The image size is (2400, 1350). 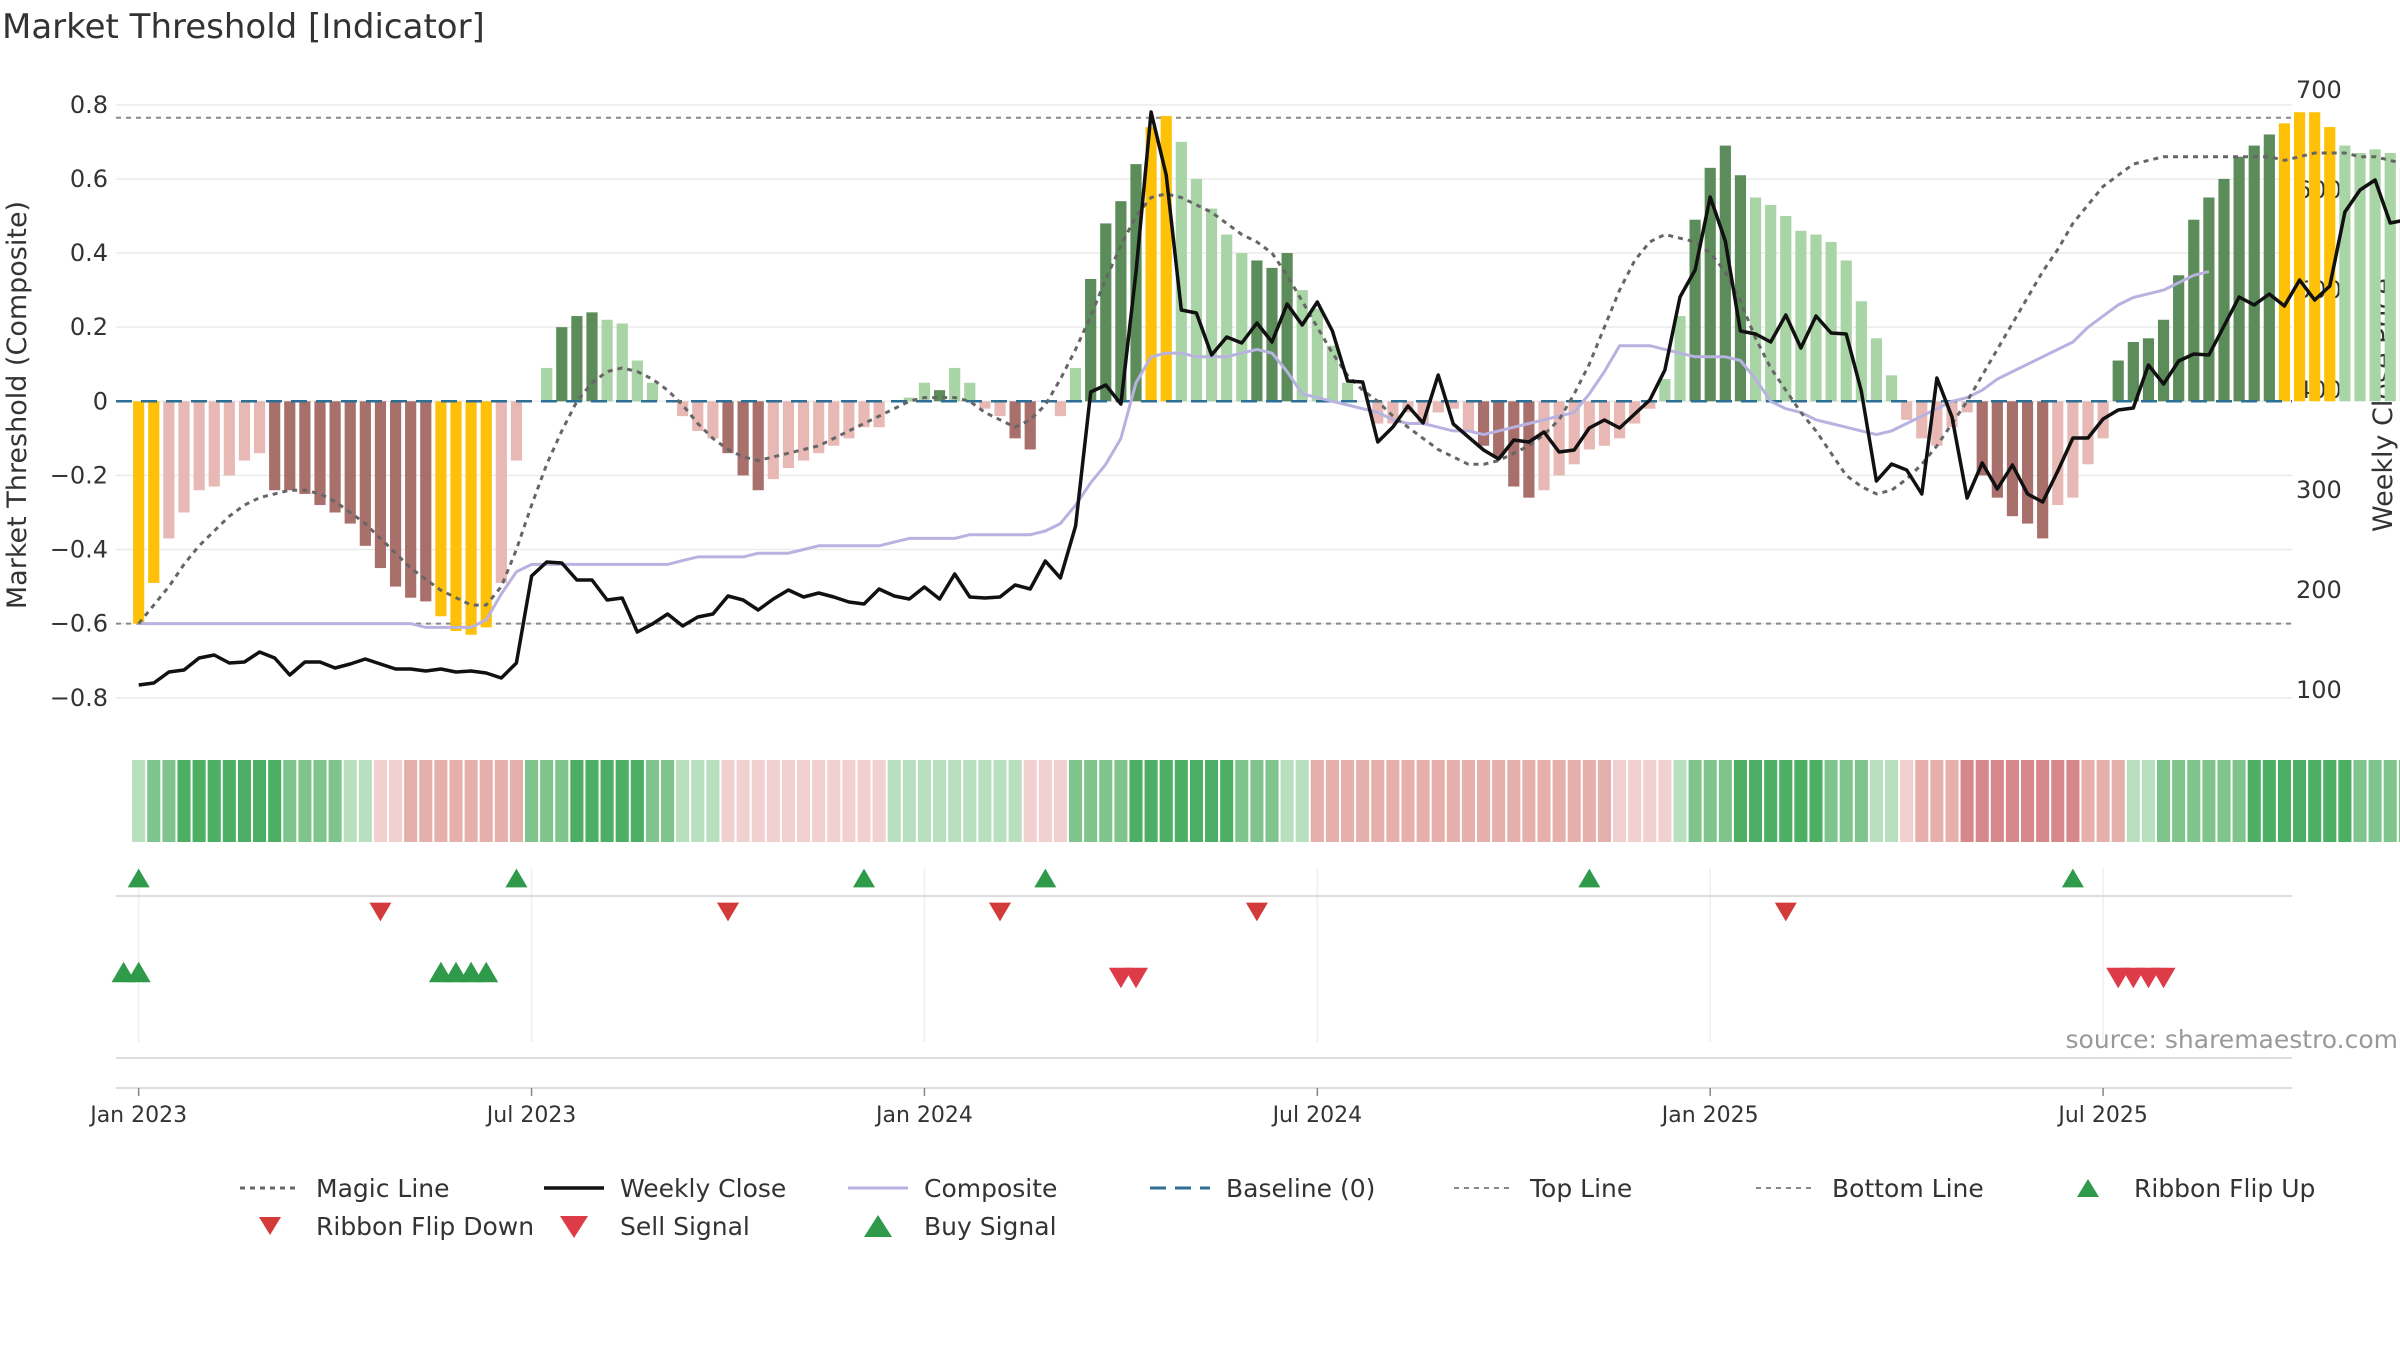 I want to click on y2-tick-label: 200, so click(x=2319, y=590).